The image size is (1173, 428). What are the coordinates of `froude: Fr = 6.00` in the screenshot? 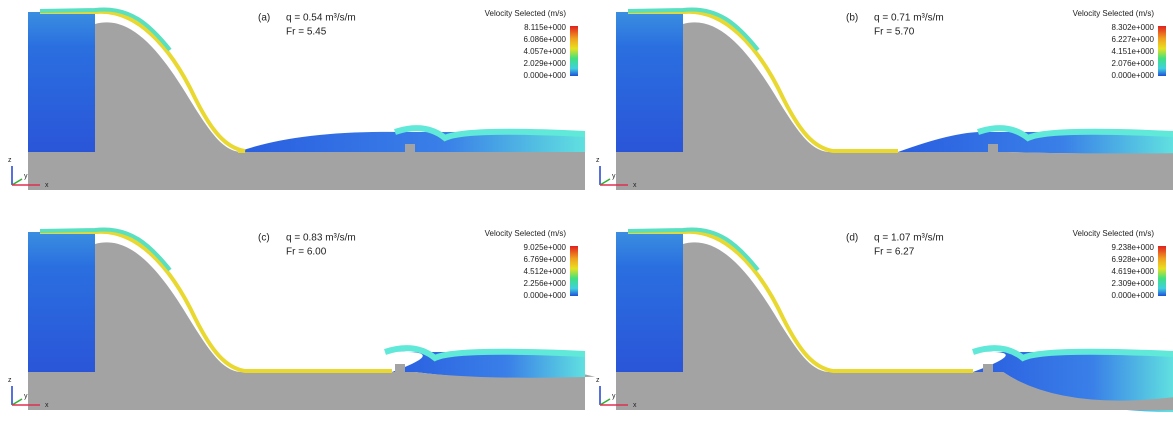 It's located at (306, 252).